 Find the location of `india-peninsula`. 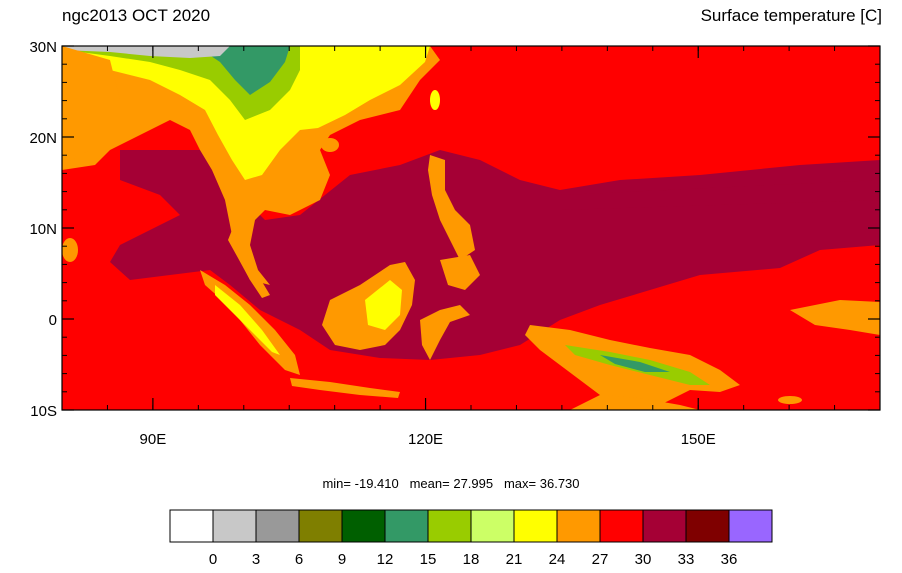

india-peninsula is located at coordinates (91, 105).